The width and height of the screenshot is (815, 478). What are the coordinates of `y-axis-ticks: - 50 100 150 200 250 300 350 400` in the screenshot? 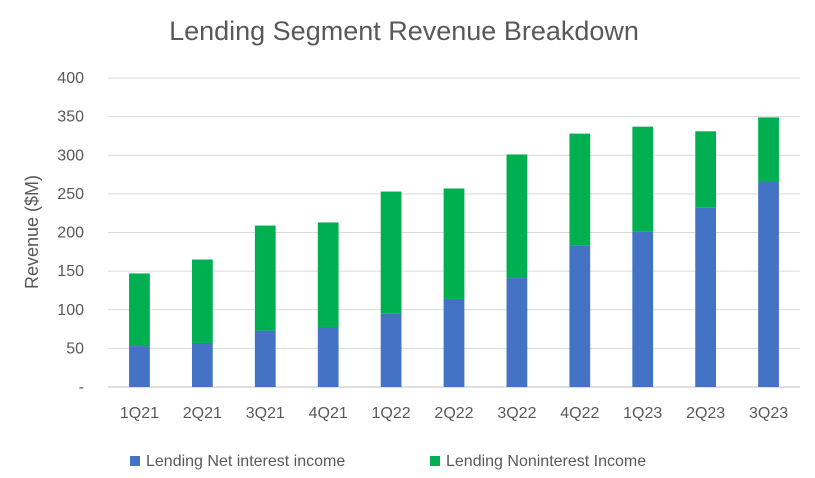 It's located at (70, 233).